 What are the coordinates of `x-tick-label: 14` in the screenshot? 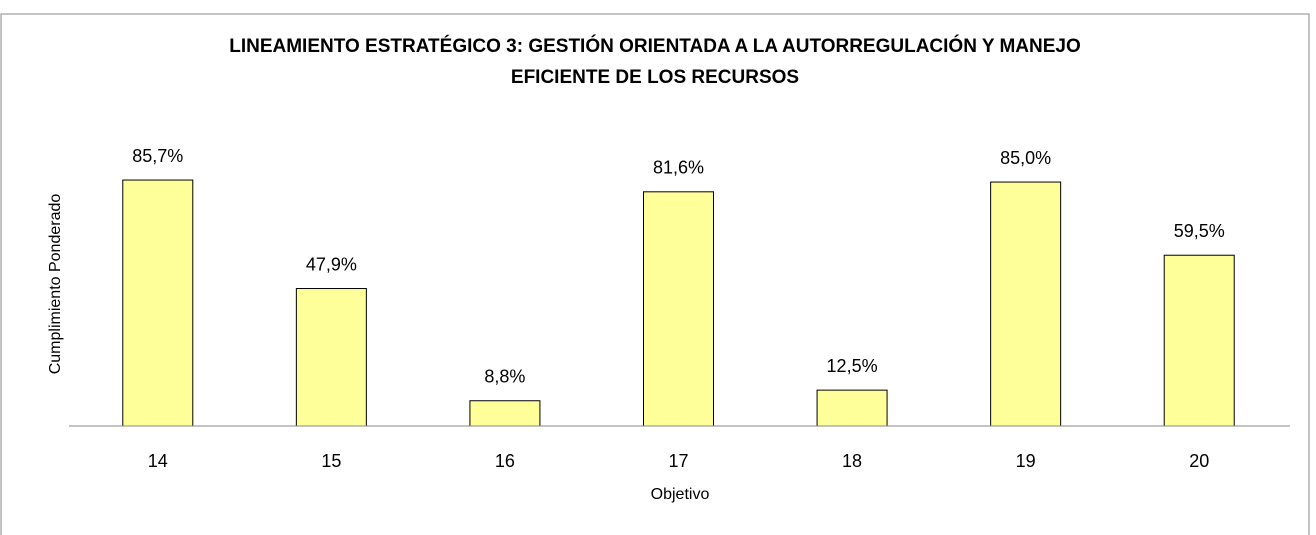 It's located at (158, 461).